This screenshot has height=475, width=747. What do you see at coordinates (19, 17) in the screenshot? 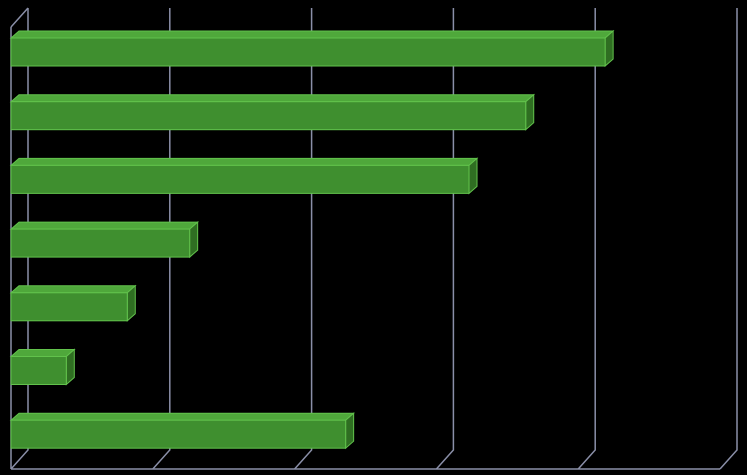
I see `wall-edge` at bounding box center [19, 17].